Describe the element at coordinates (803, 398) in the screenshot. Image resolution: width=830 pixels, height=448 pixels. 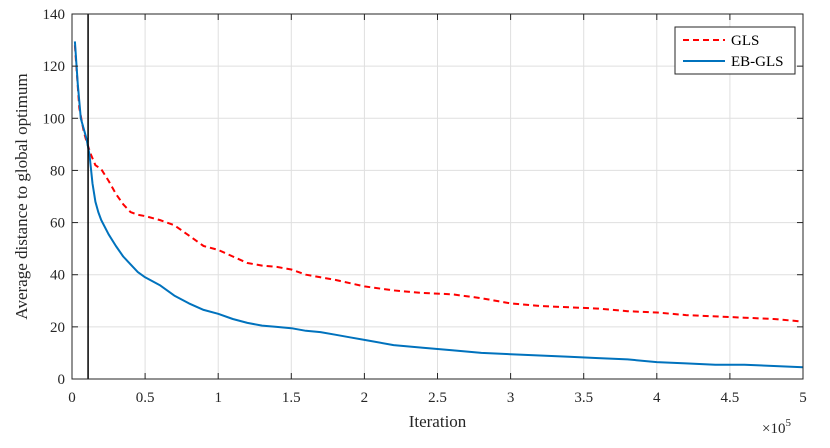
I see `x-tick-label: 5` at that location.